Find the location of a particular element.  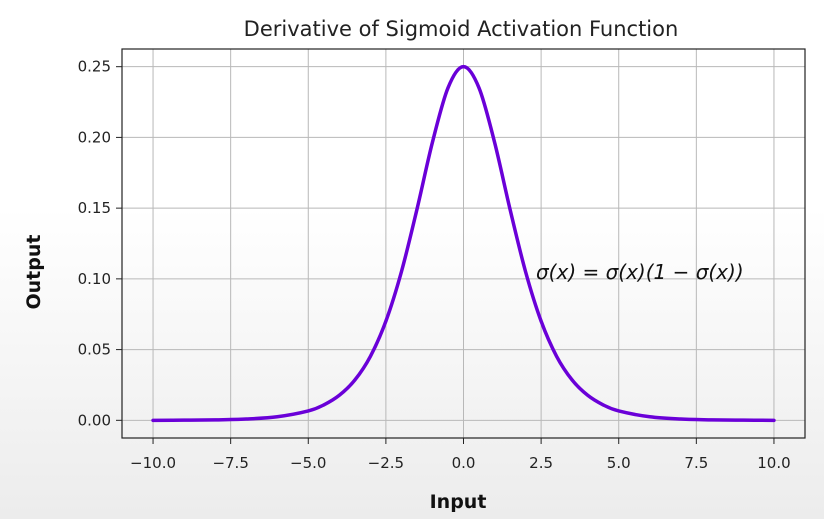

x-tick-label: 10.0 is located at coordinates (773, 463).